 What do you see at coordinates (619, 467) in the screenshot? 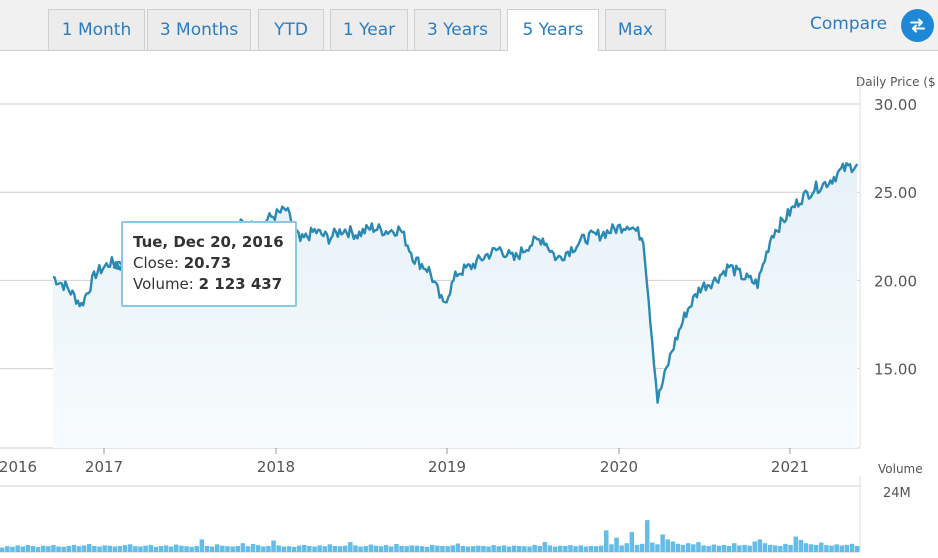
I see `x-tick-label: 2020` at bounding box center [619, 467].